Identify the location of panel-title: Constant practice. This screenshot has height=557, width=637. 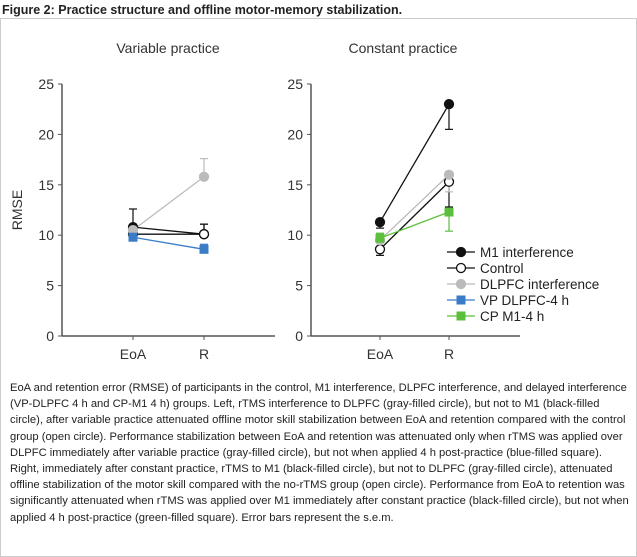
(403, 48).